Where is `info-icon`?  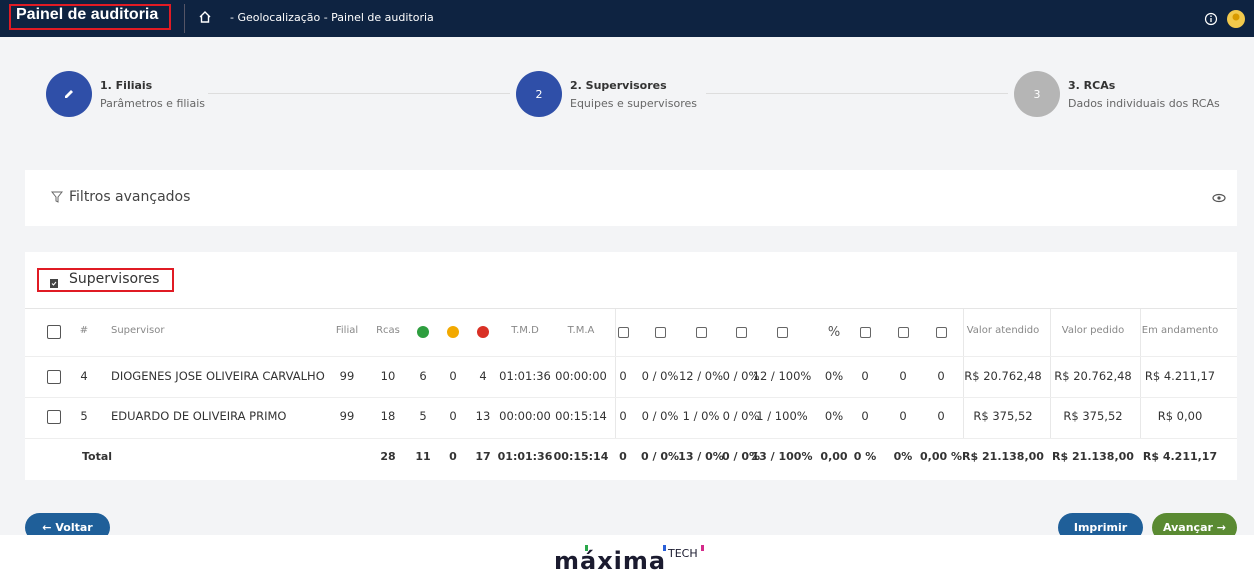 info-icon is located at coordinates (1211, 19).